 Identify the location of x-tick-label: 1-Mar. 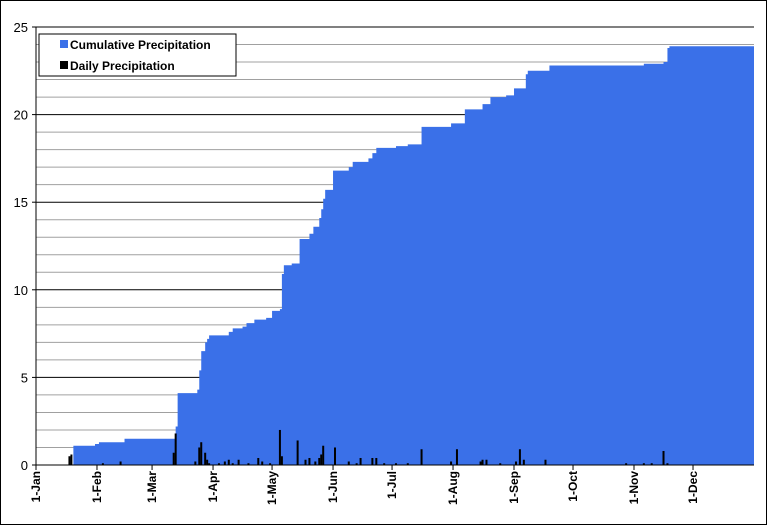
(152, 487).